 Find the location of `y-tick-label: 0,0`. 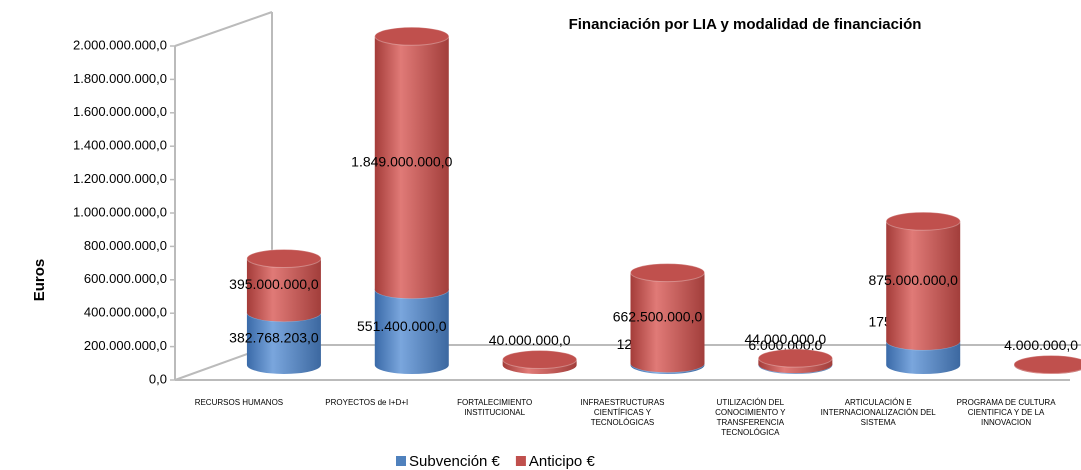

y-tick-label: 0,0 is located at coordinates (158, 378).